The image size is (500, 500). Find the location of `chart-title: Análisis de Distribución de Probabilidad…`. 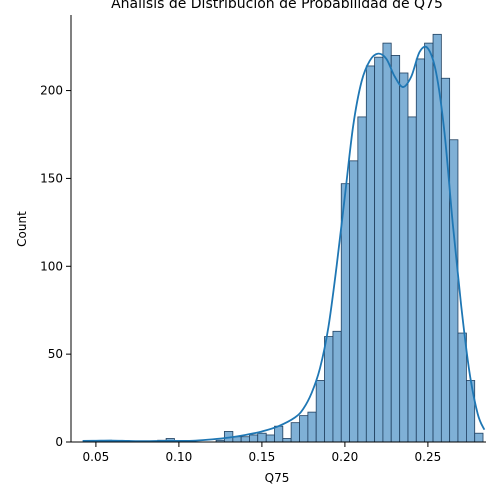

chart-title: Análisis de Distribución de Probabilidad… is located at coordinates (277, 6).